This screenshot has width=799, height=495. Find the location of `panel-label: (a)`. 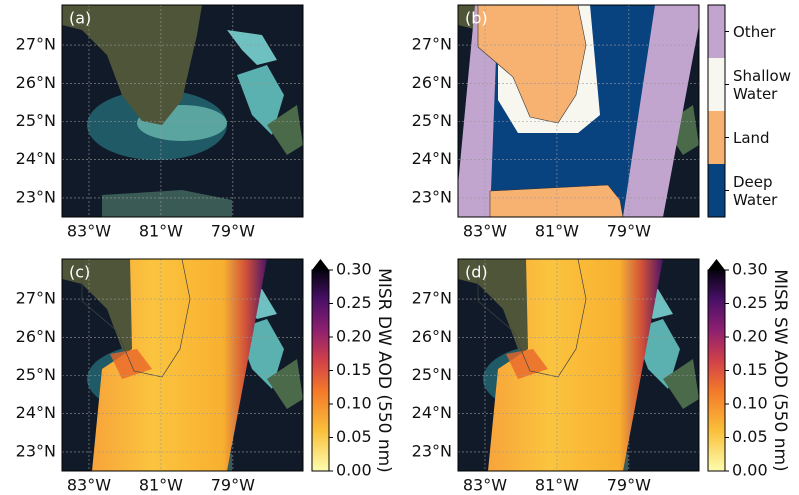

panel-label: (a) is located at coordinates (80, 18).